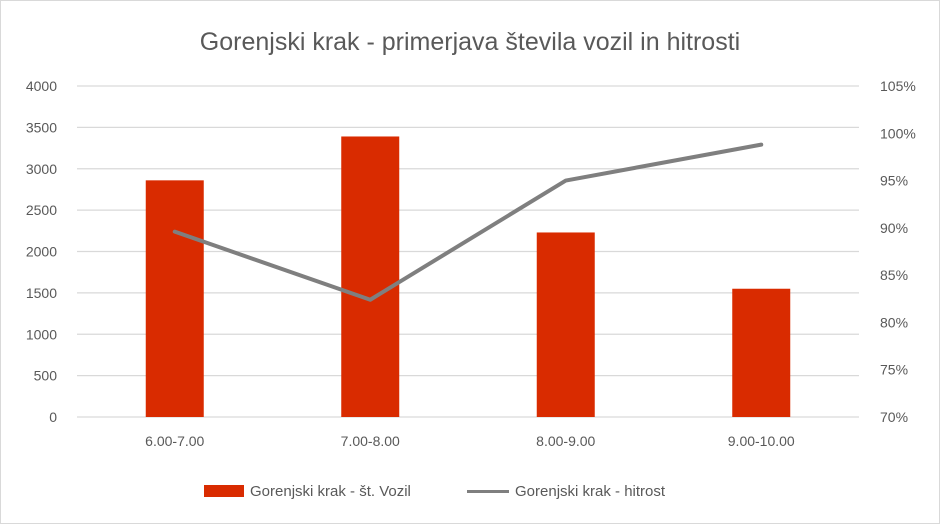  I want to click on right-axis-tick-label: 95%, so click(894, 181).